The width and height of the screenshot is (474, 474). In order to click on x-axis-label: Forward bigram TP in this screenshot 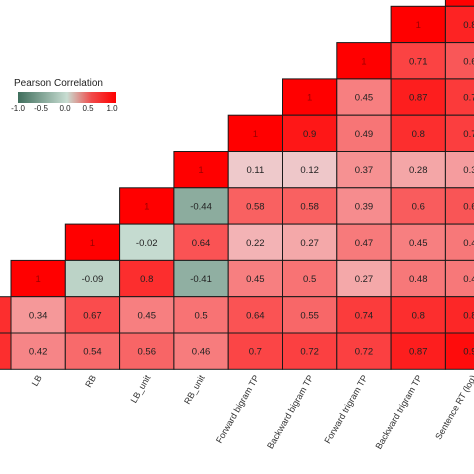, I will do `click(237, 409)`.